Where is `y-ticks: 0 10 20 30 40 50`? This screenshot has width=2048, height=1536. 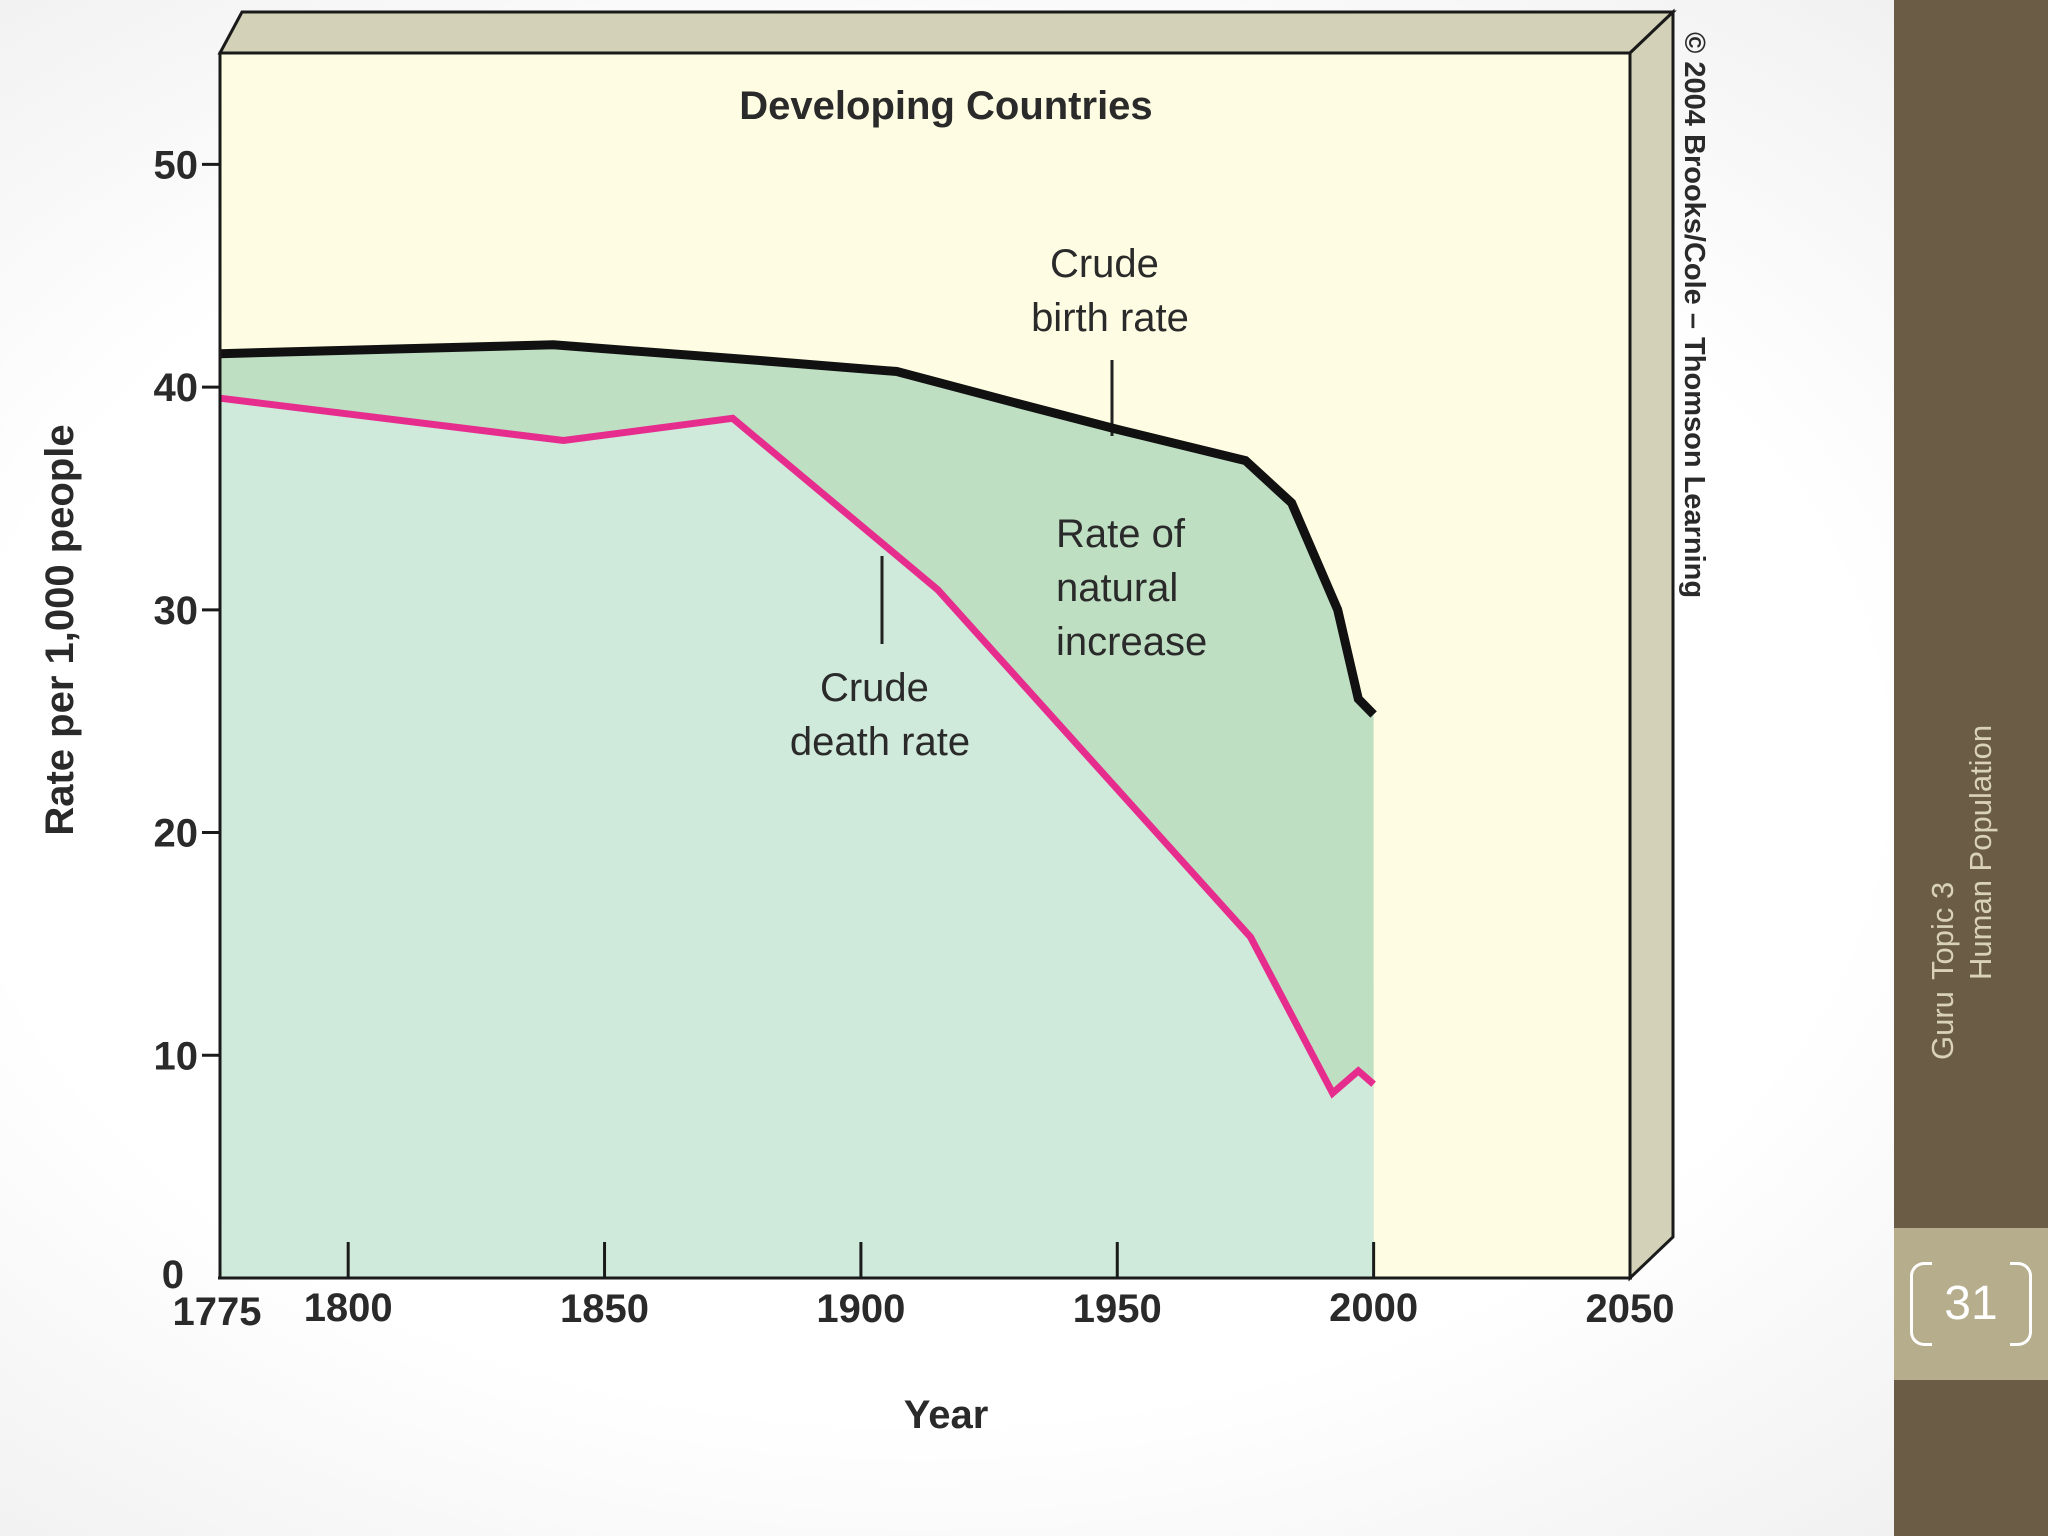
y-ticks: 0 10 20 30 40 50 is located at coordinates (187, 720).